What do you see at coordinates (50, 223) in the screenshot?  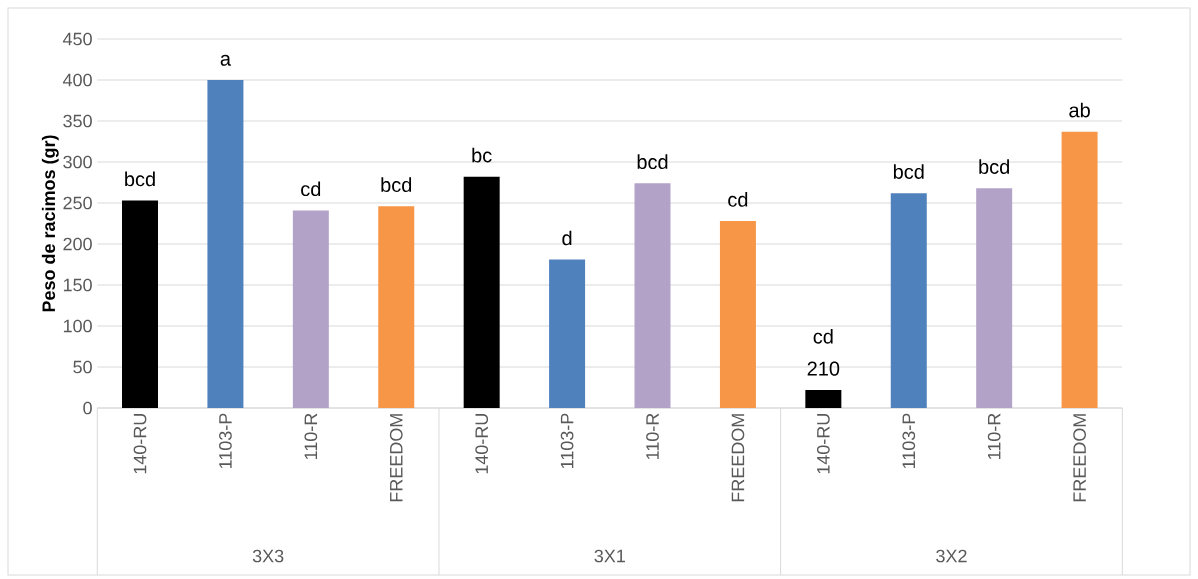 I see `y-axis-title: Peso de racimos (gr)` at bounding box center [50, 223].